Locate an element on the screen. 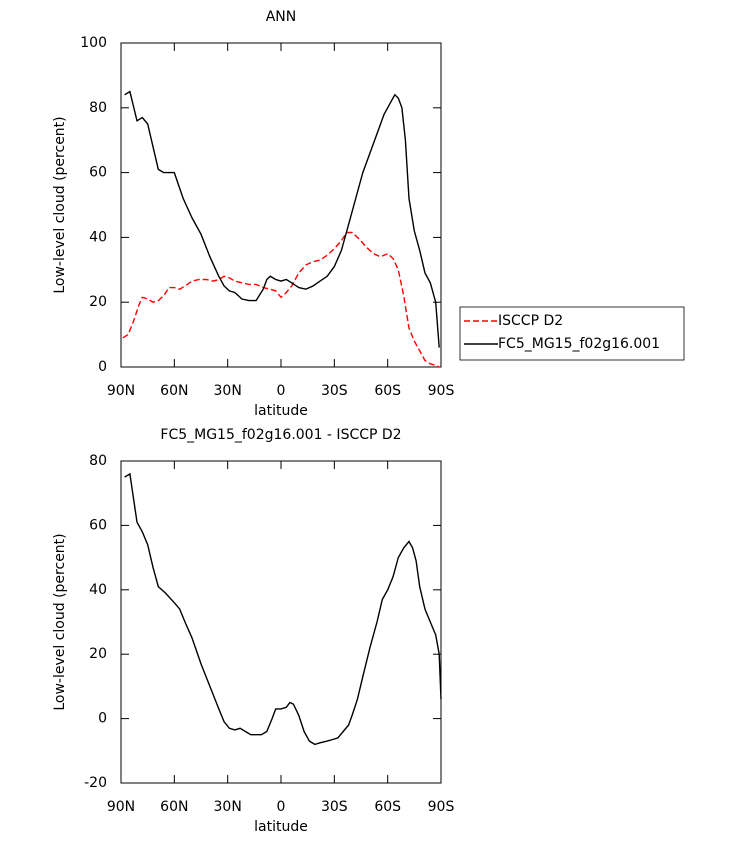  y-tick-label: 100 is located at coordinates (93, 43).